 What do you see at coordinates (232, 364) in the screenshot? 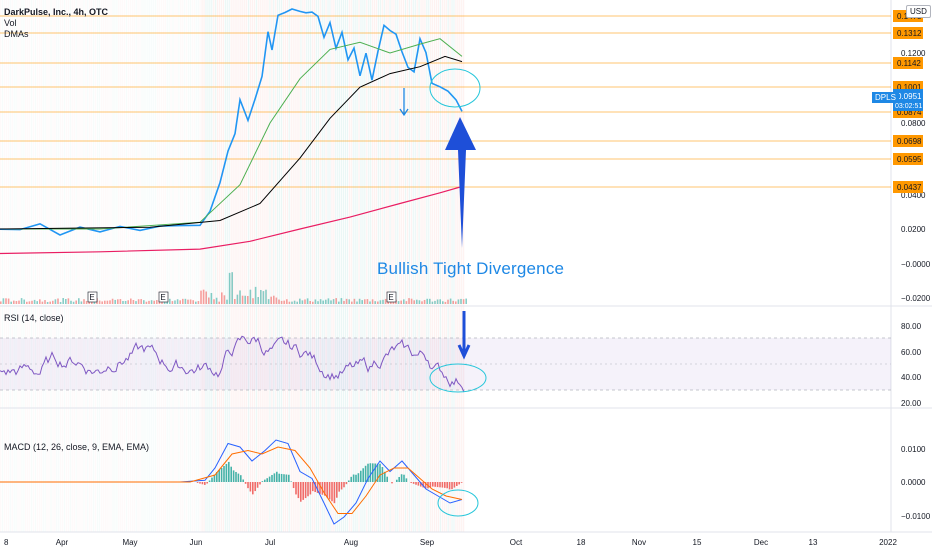
I see `rsi-line` at bounding box center [232, 364].